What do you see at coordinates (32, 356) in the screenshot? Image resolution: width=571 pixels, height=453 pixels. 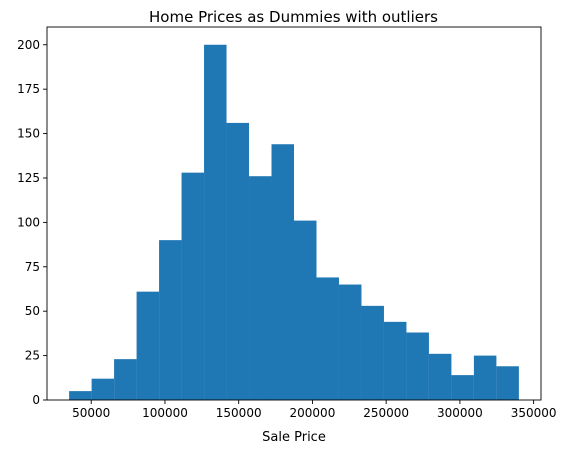 I see `y-tick-label: 25` at bounding box center [32, 356].